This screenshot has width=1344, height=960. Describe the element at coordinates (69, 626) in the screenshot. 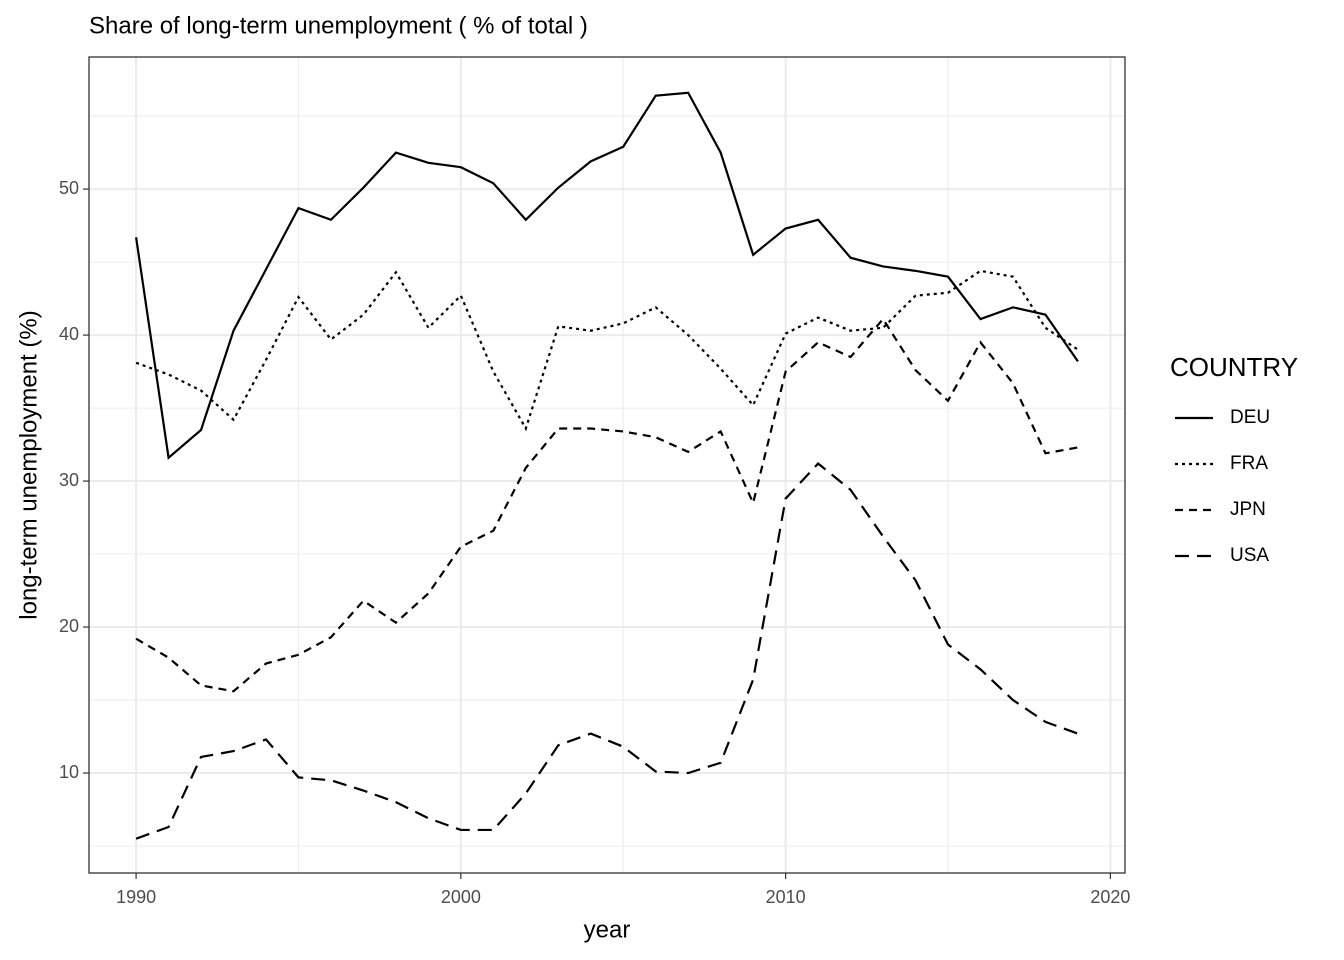

I see `y-tick-label: 20` at that location.